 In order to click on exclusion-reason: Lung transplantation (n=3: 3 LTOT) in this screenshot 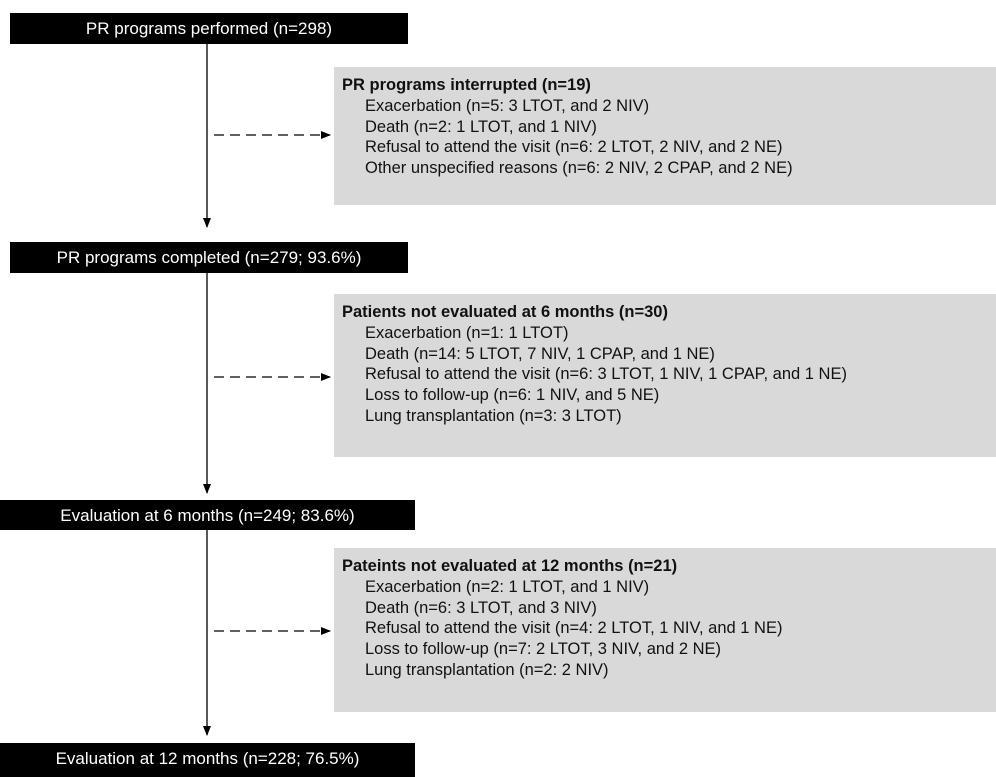, I will do `click(493, 415)`.